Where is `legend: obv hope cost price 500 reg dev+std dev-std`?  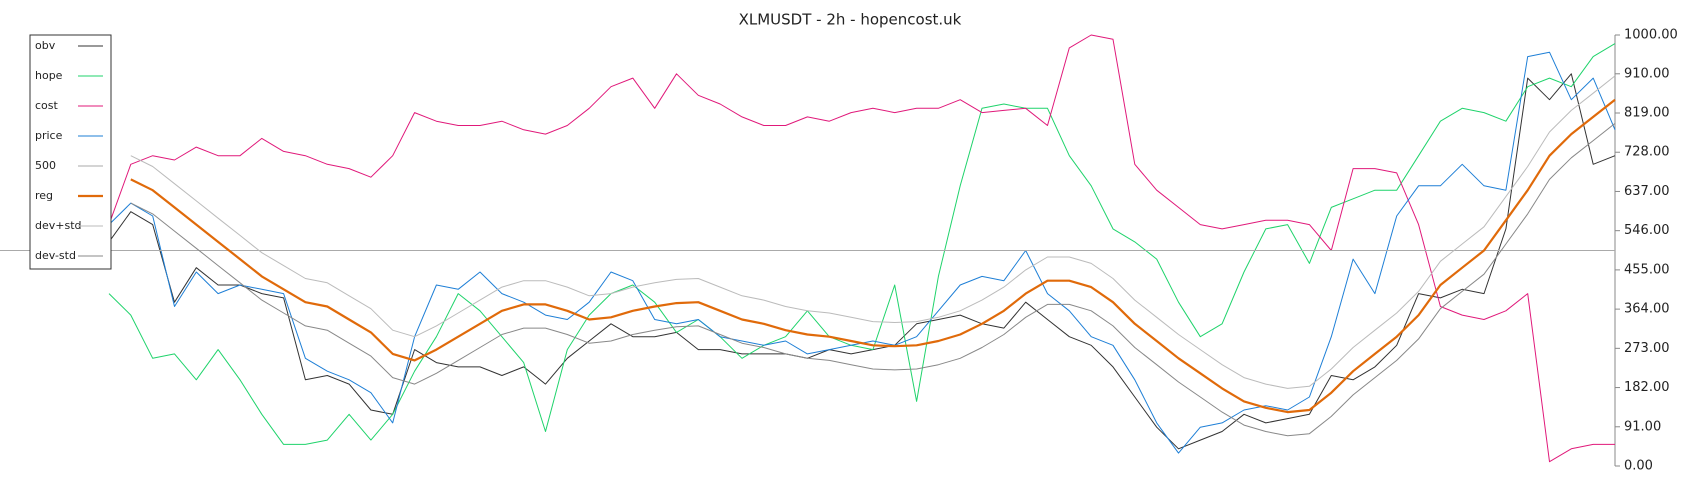
legend: obv hope cost price 500 reg dev+std dev-std is located at coordinates (70, 152).